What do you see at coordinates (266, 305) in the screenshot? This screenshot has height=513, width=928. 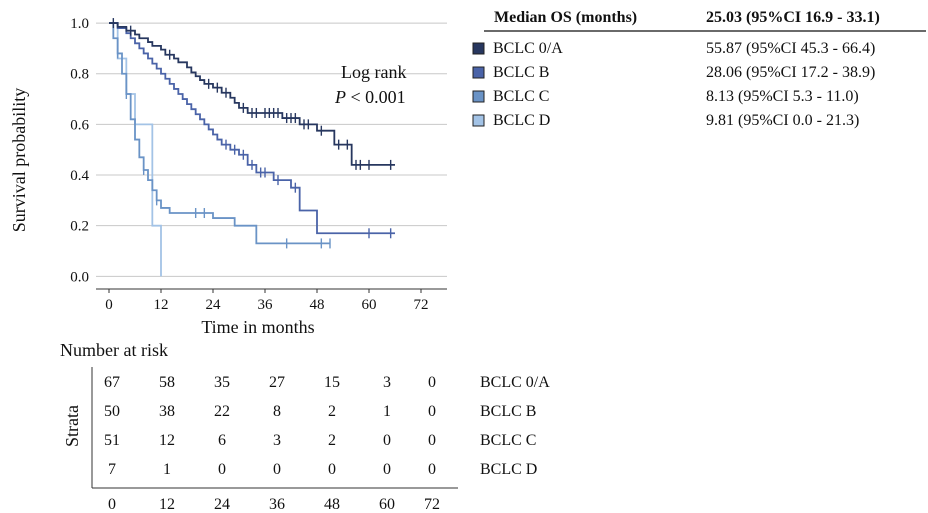 I see `x-tick-label: 36` at bounding box center [266, 305].